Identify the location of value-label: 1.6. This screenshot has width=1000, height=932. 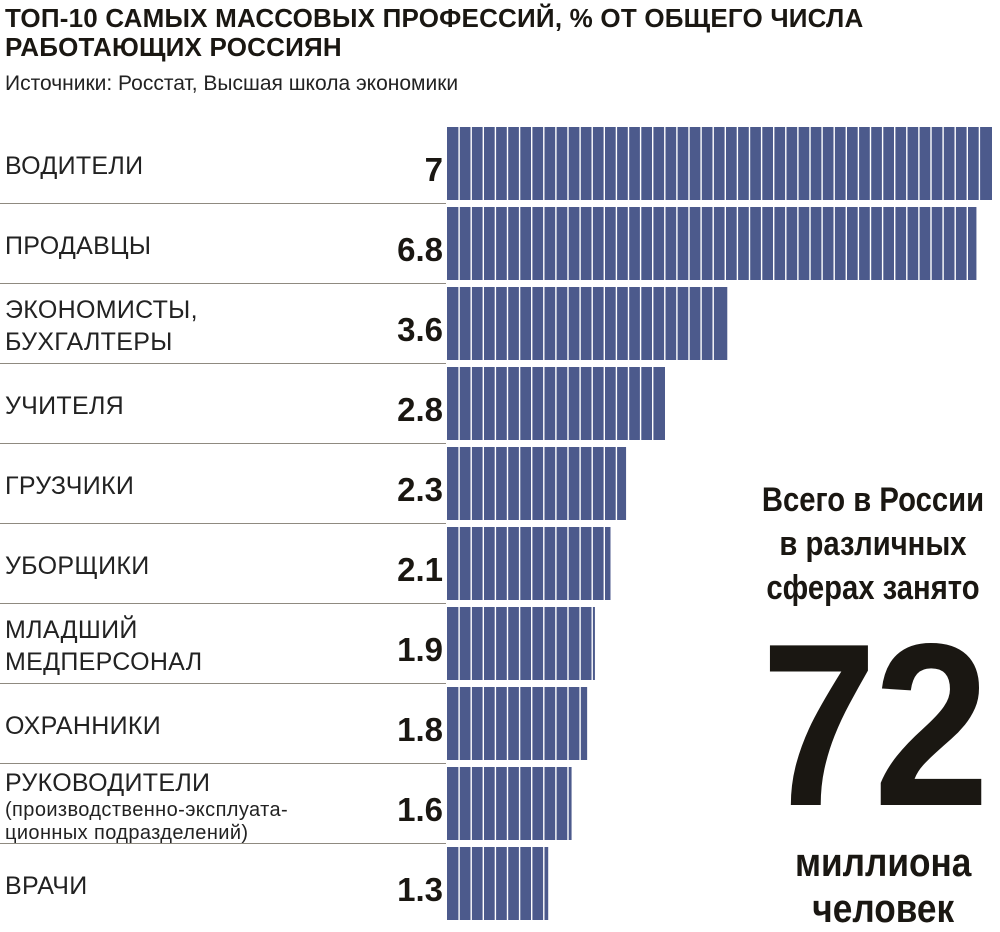
(420, 809).